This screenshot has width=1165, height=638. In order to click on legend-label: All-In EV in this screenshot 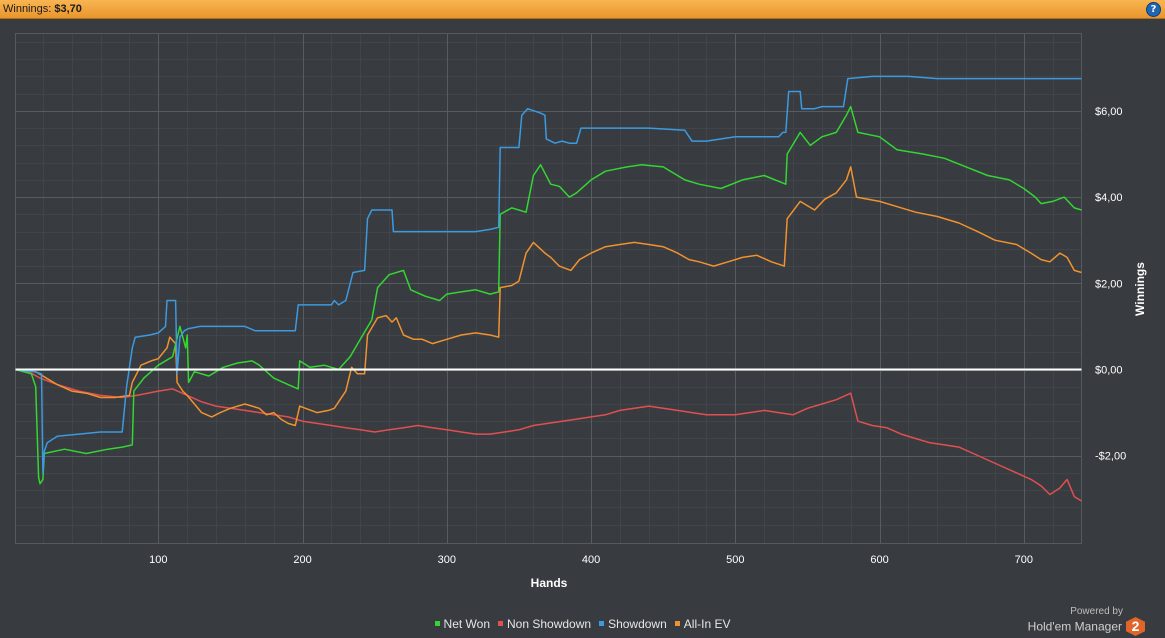, I will do `click(707, 624)`.